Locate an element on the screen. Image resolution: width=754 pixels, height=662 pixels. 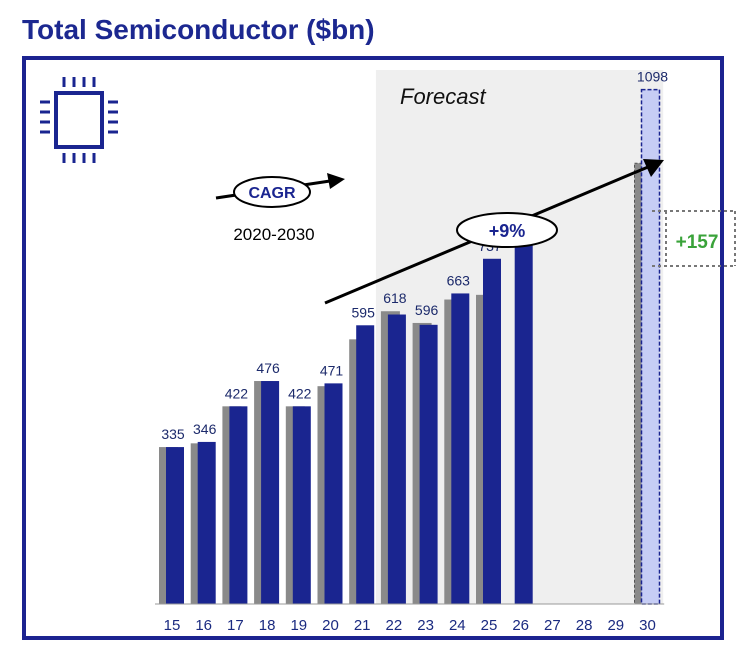
page-title: Total Semiconductor ($bn) is located at coordinates (198, 29).